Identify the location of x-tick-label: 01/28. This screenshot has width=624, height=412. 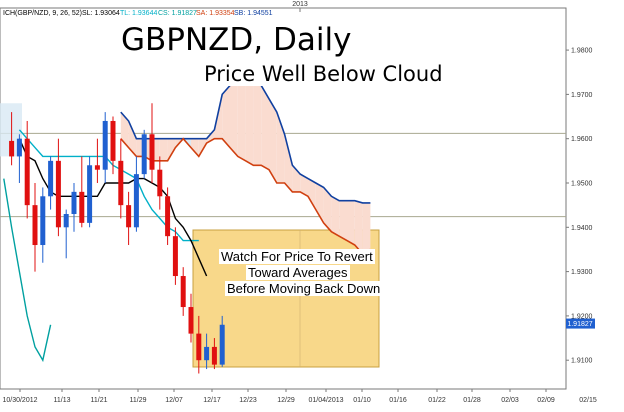
(472, 400).